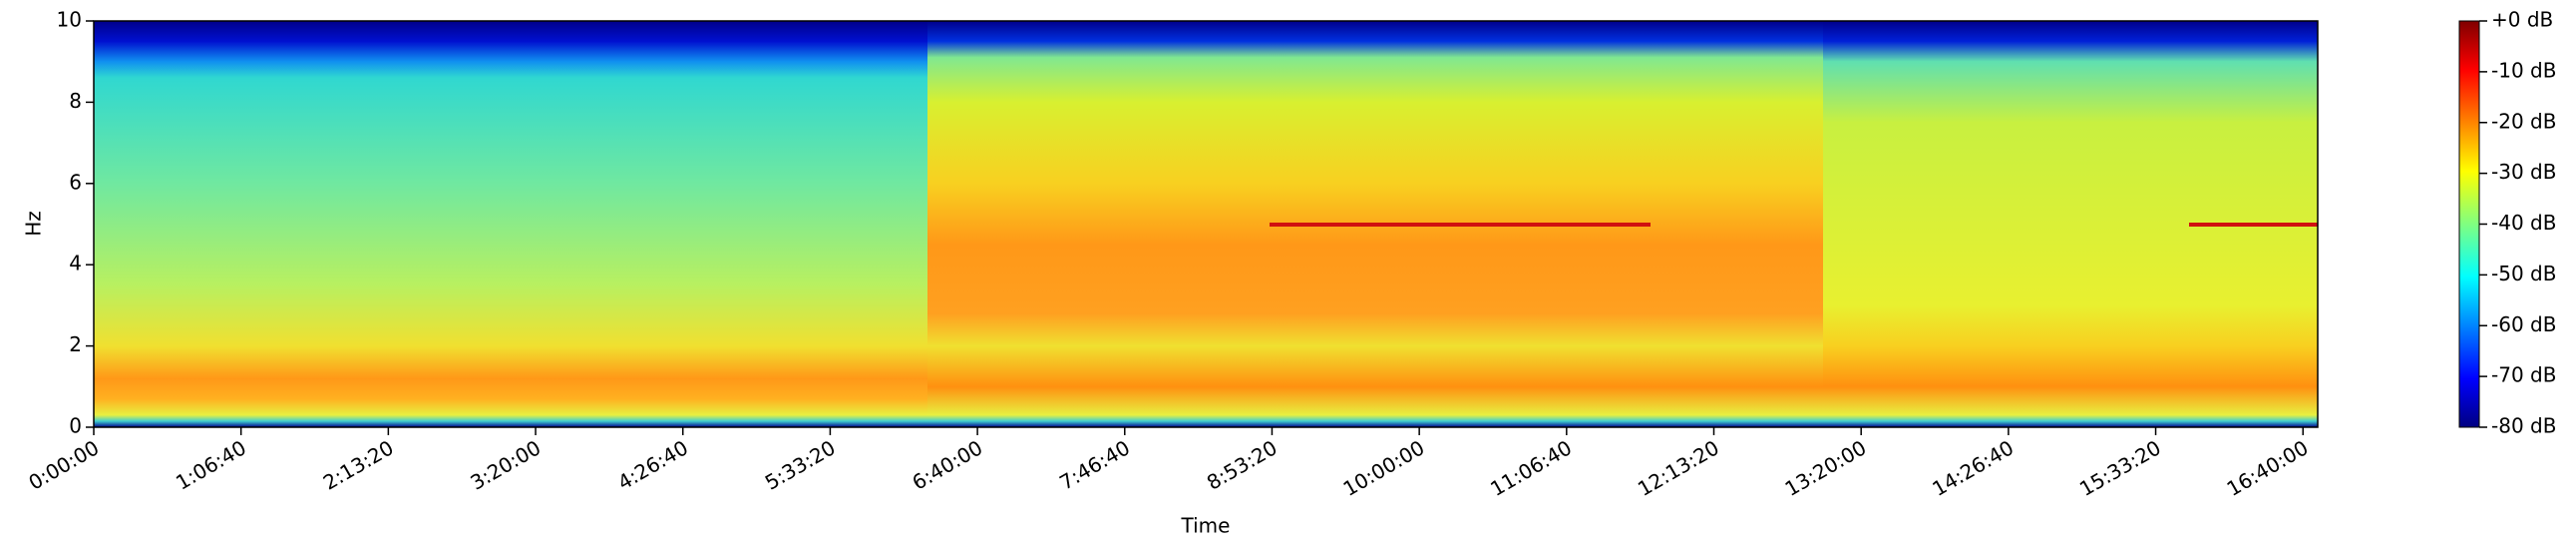 This screenshot has width=2576, height=551. I want to click on y-tick-label: 2, so click(75, 344).